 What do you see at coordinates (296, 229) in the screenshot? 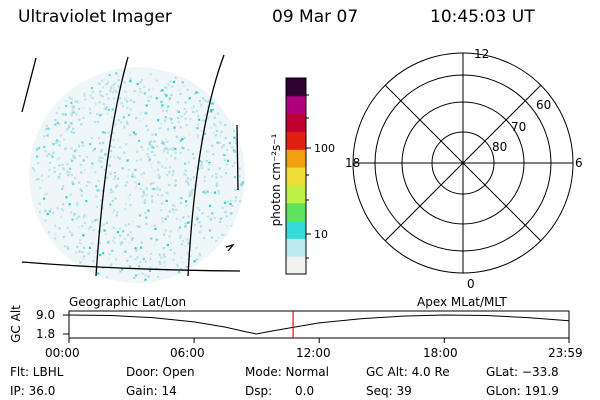
I see `colorbar-segment` at bounding box center [296, 229].